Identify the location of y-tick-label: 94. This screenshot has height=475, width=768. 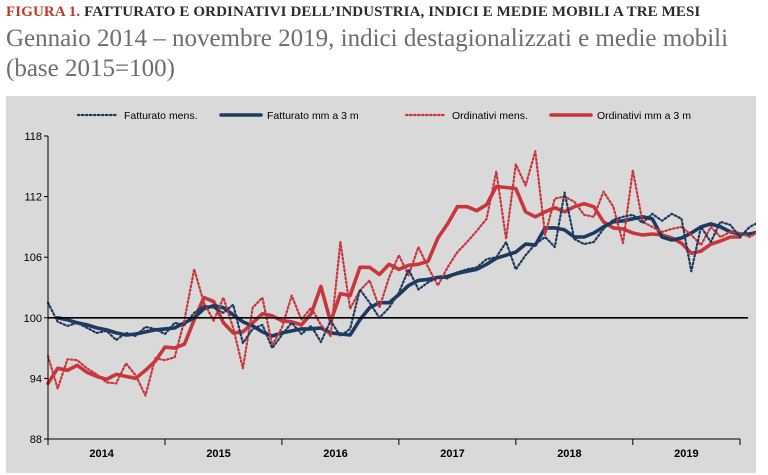
(36, 379).